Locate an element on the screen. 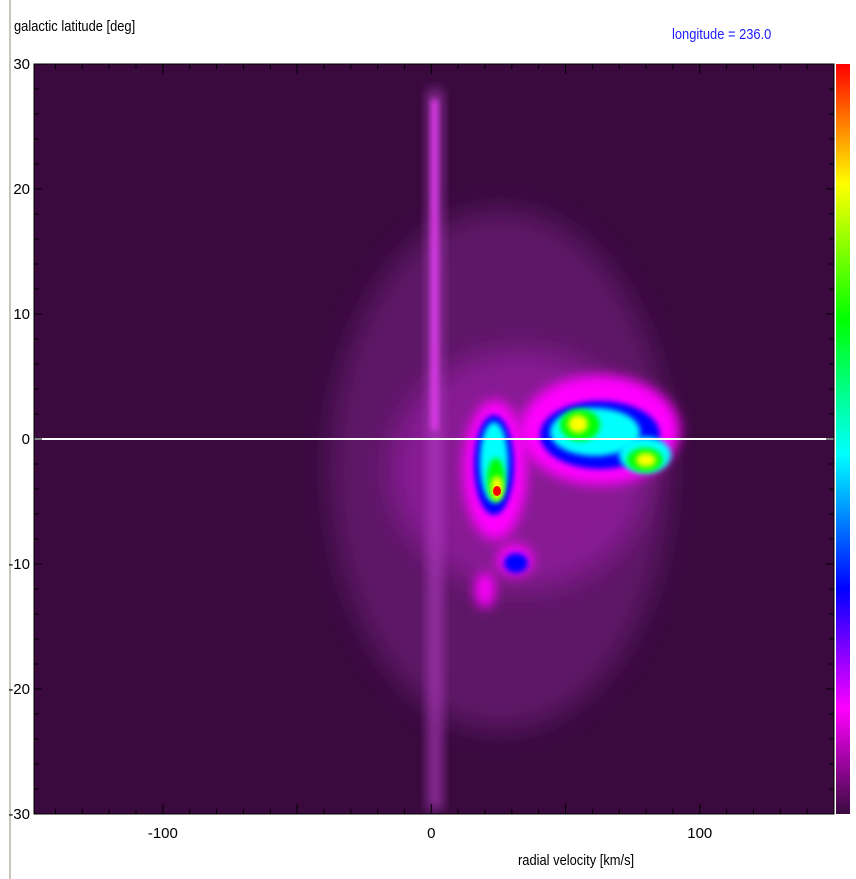 The image size is (856, 879). longitude-annotation: longitude = 236.0 is located at coordinates (722, 34).